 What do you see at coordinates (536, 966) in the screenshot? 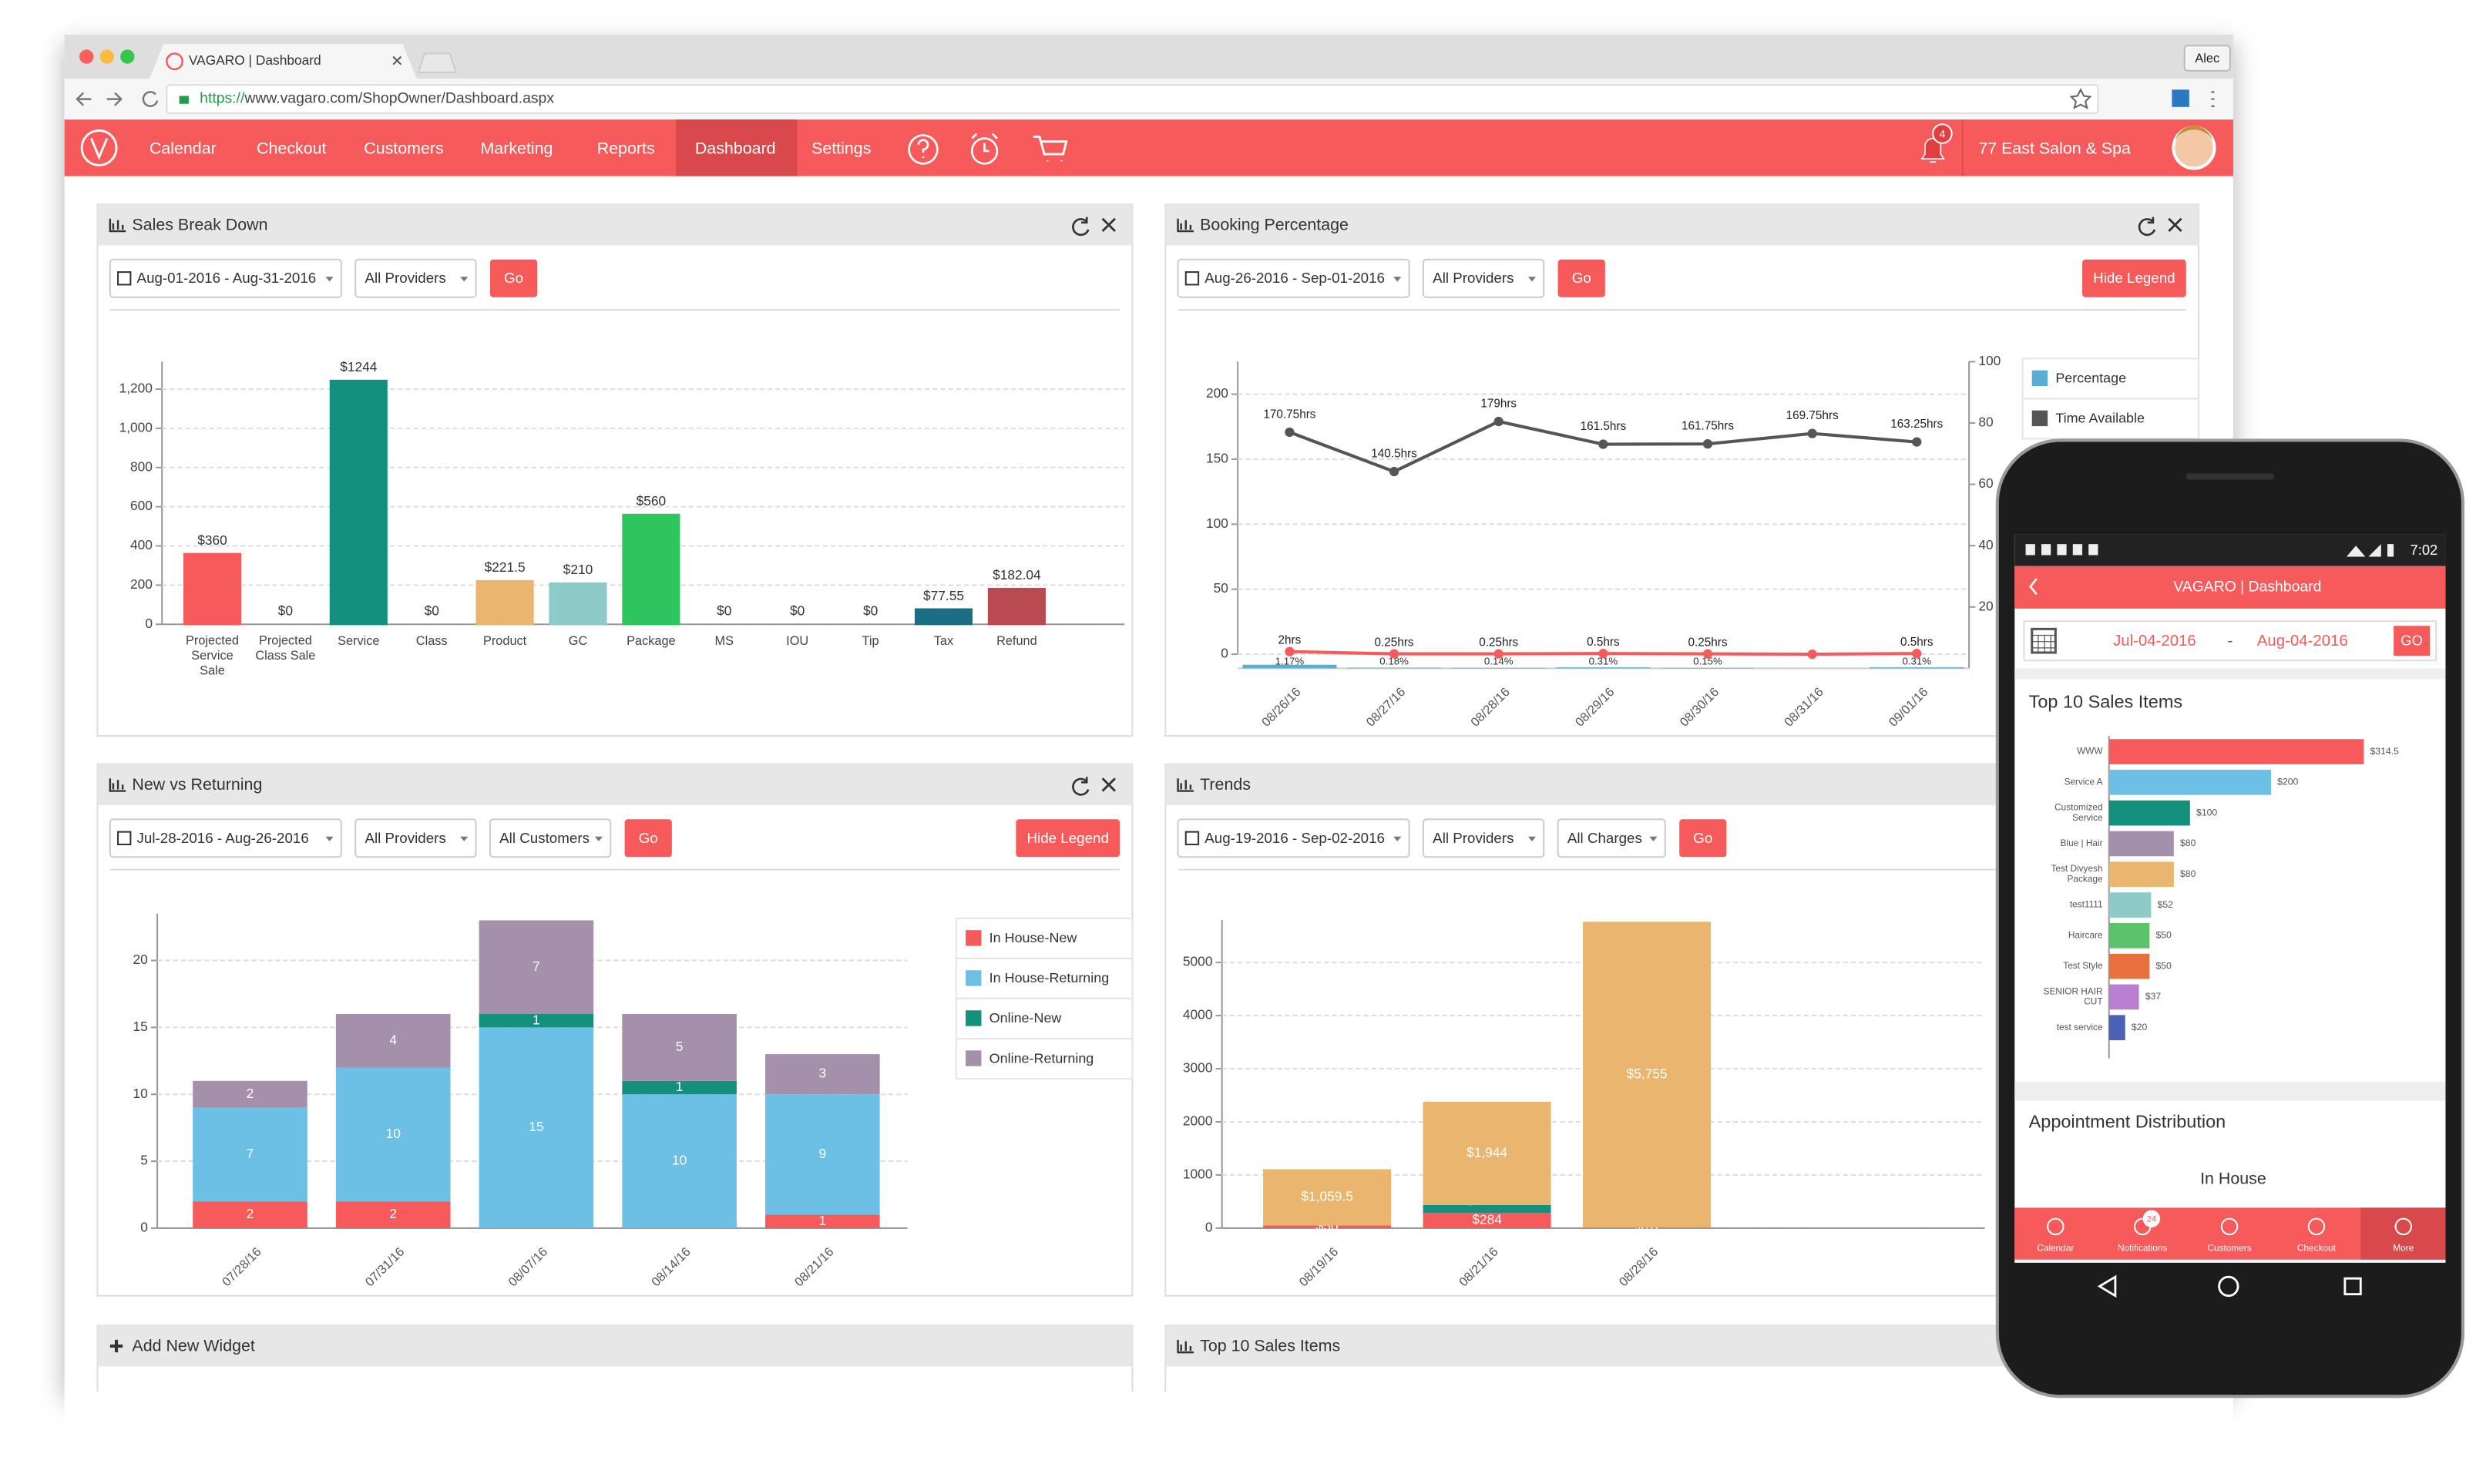
I see `data-label: 7` at bounding box center [536, 966].